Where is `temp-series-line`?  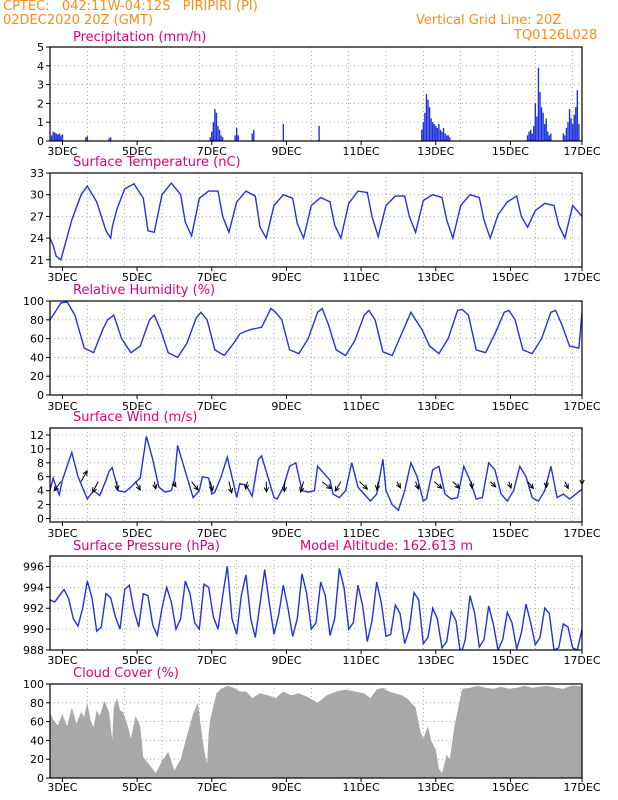
temp-series-line is located at coordinates (316, 221).